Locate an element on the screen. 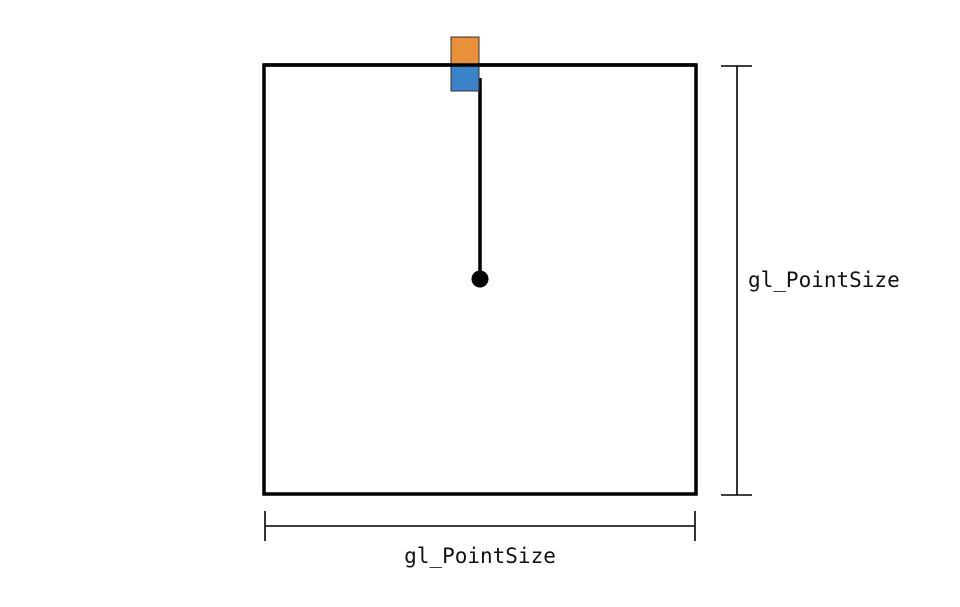 The image size is (960, 607). width-label: gl_PointSize is located at coordinates (480, 556).